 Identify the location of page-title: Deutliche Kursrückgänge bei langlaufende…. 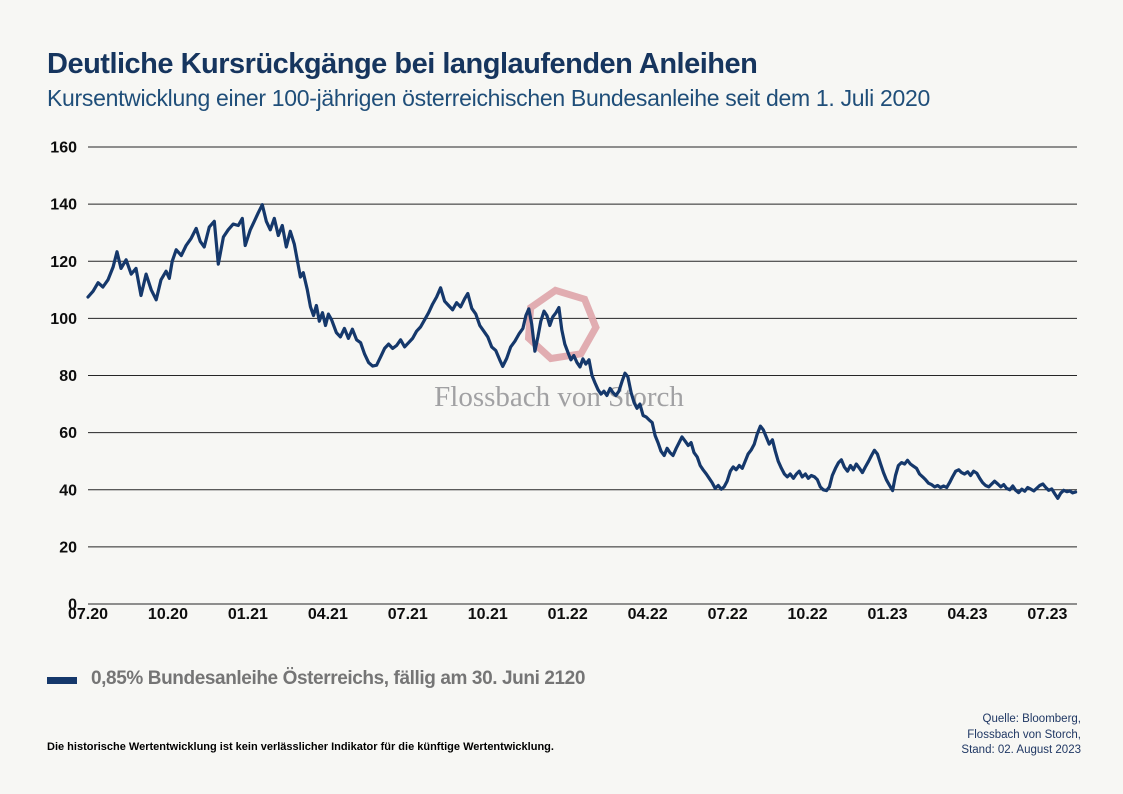
(402, 64).